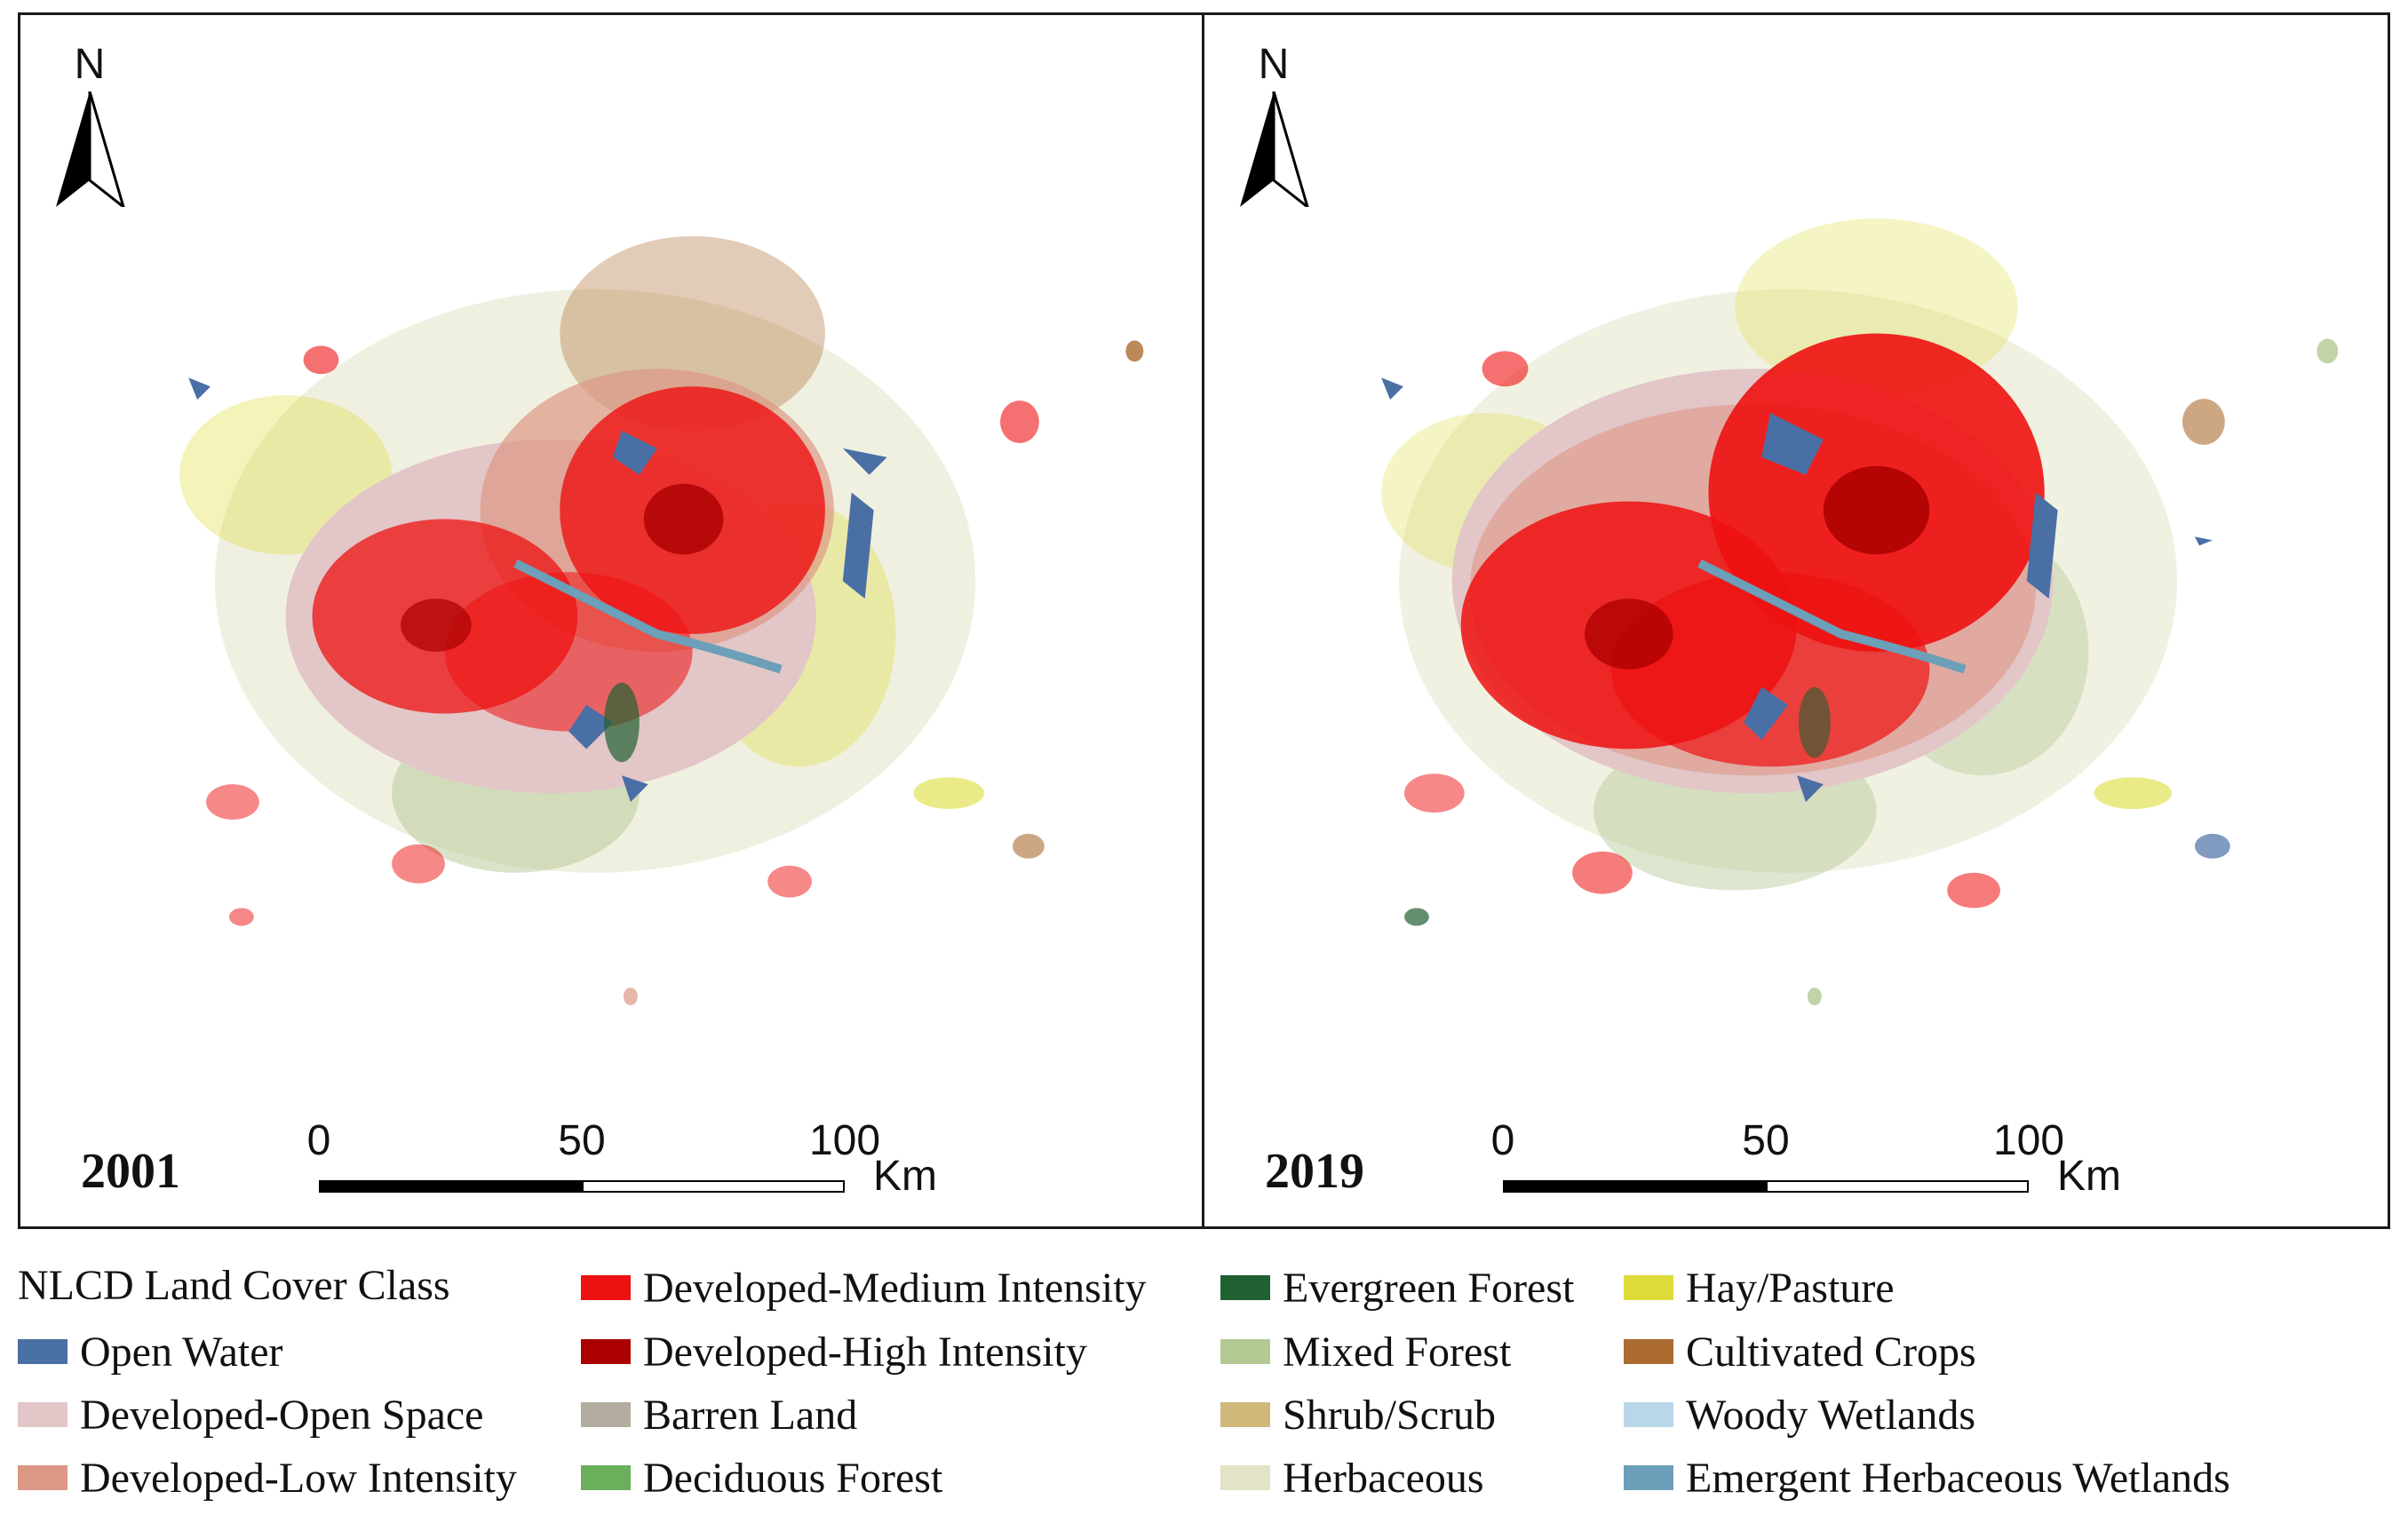 This screenshot has height=1531, width=2408. I want to click on legend-item-mixed-forest: Mixed Forest, so click(1365, 1351).